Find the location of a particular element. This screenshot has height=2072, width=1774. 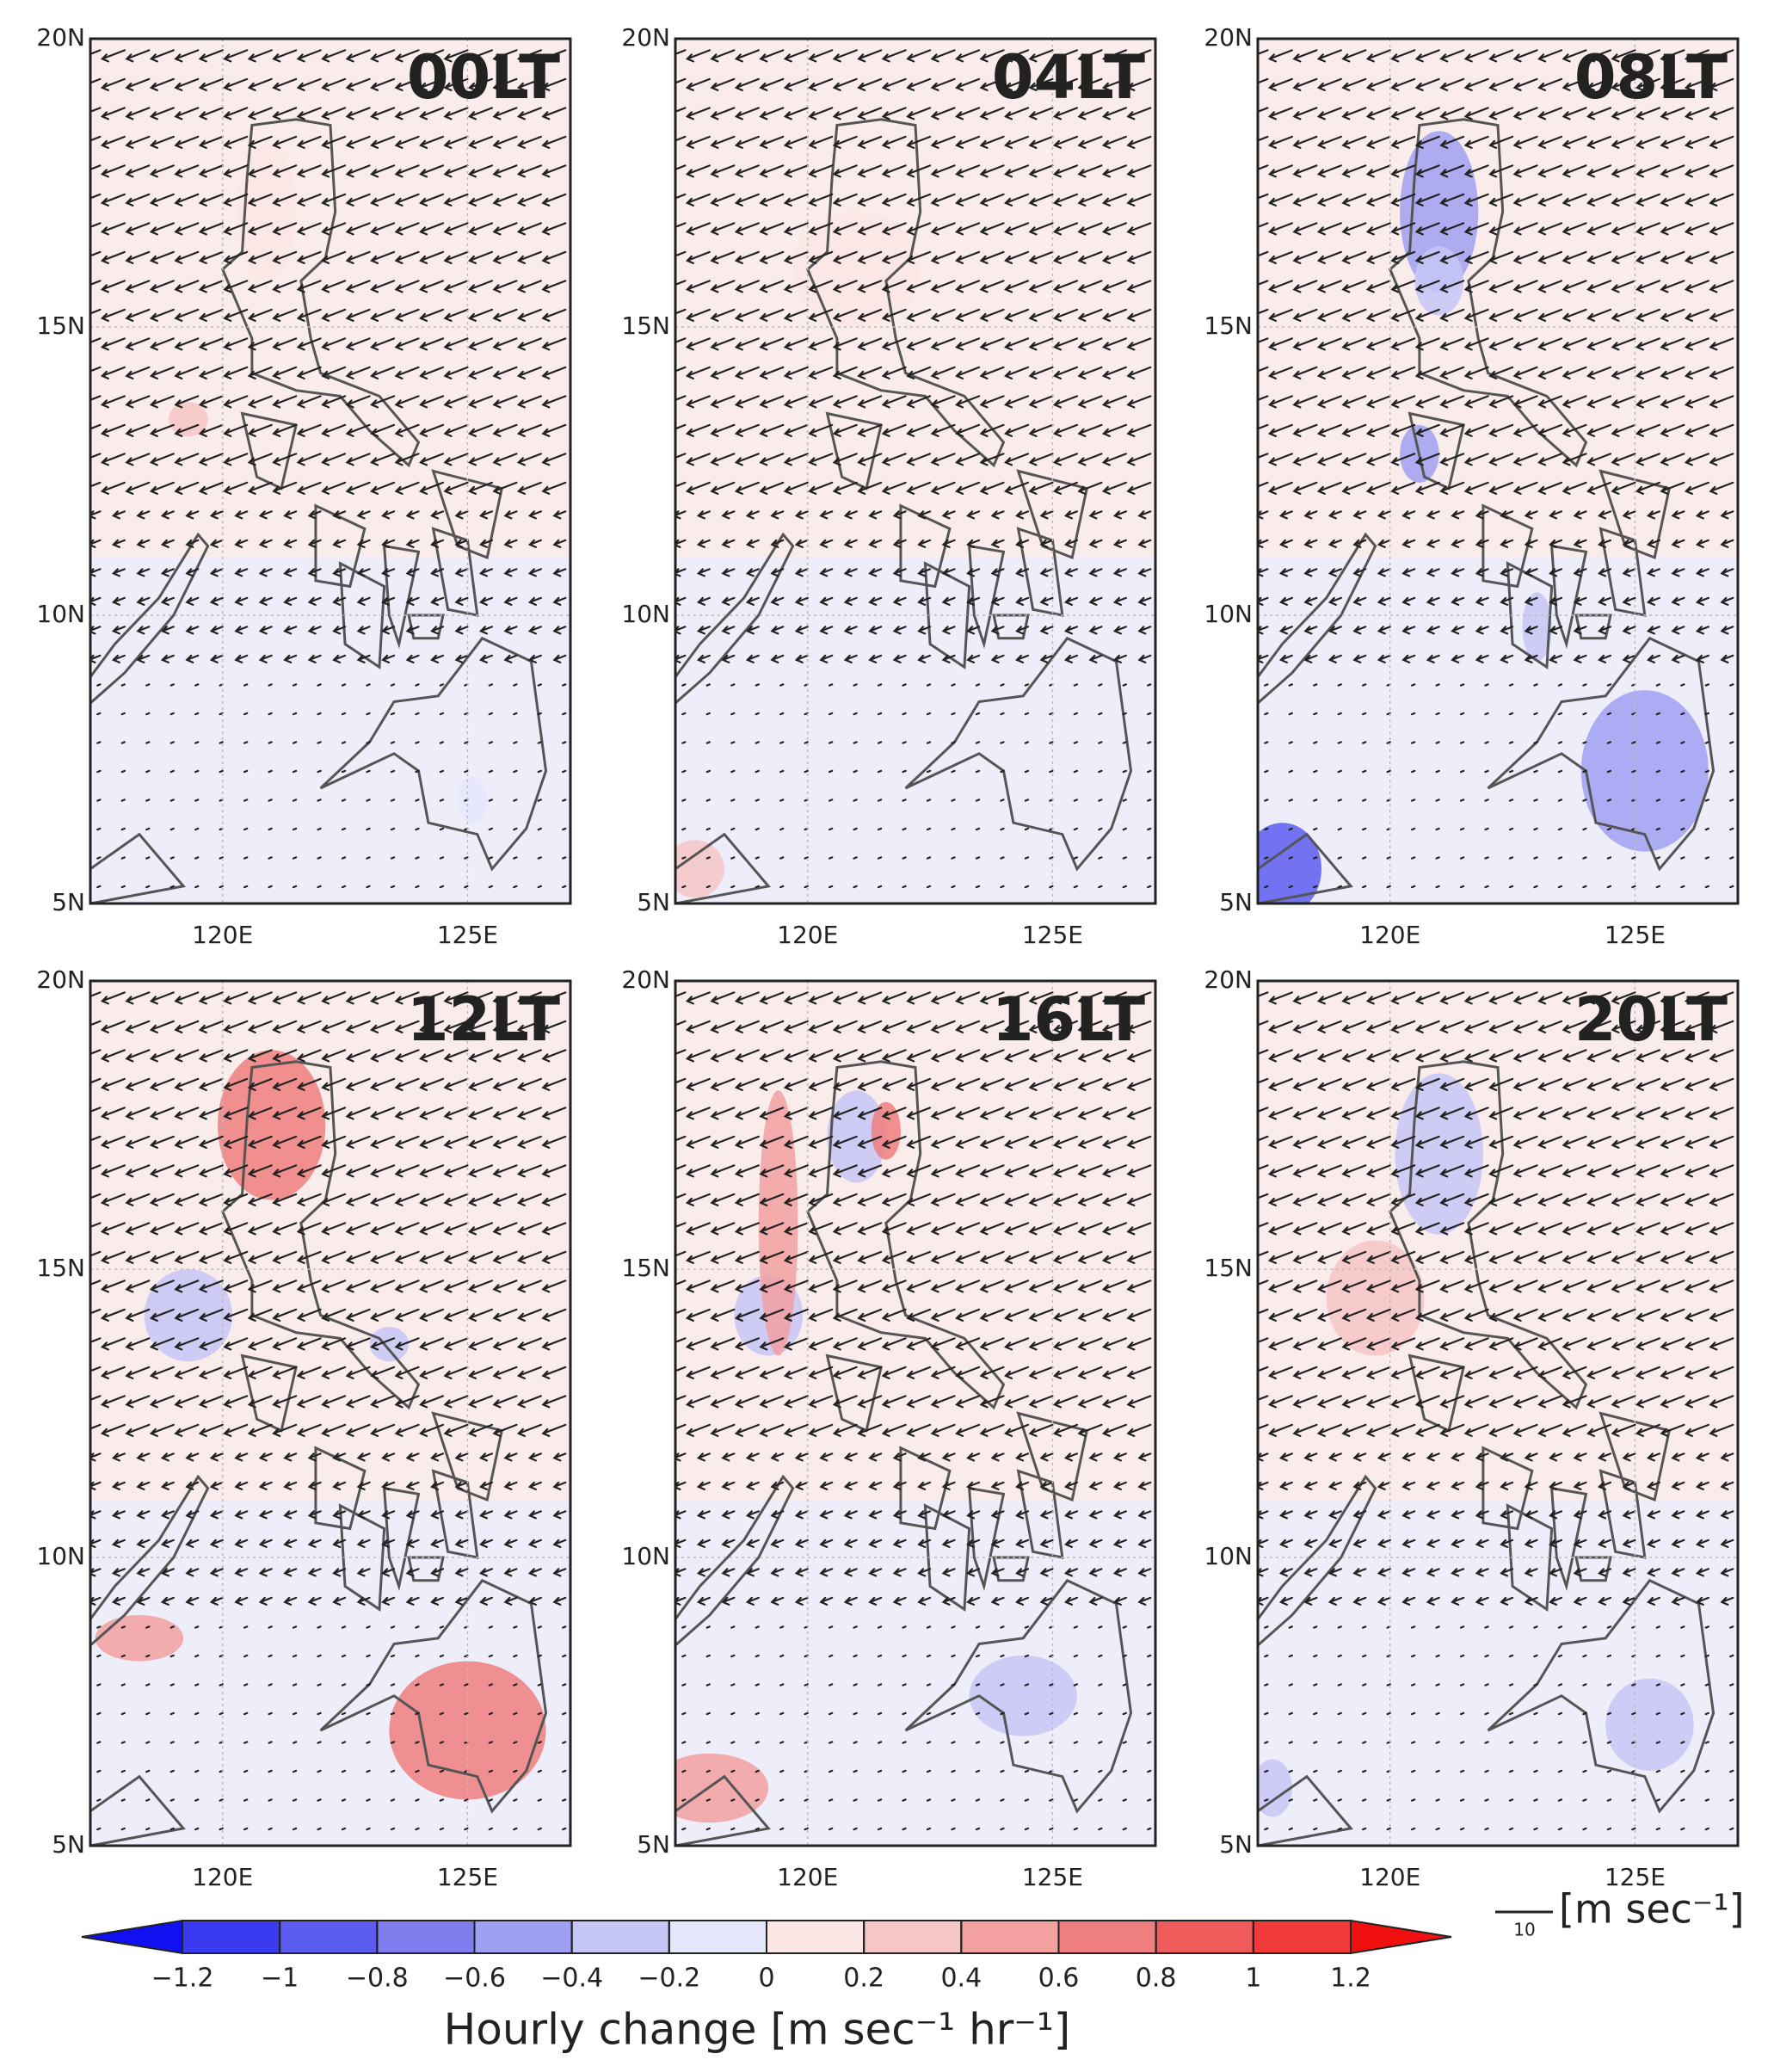

map-panel: 5N 10N 15N 20N 120E 125E 00LT is located at coordinates (304, 486).